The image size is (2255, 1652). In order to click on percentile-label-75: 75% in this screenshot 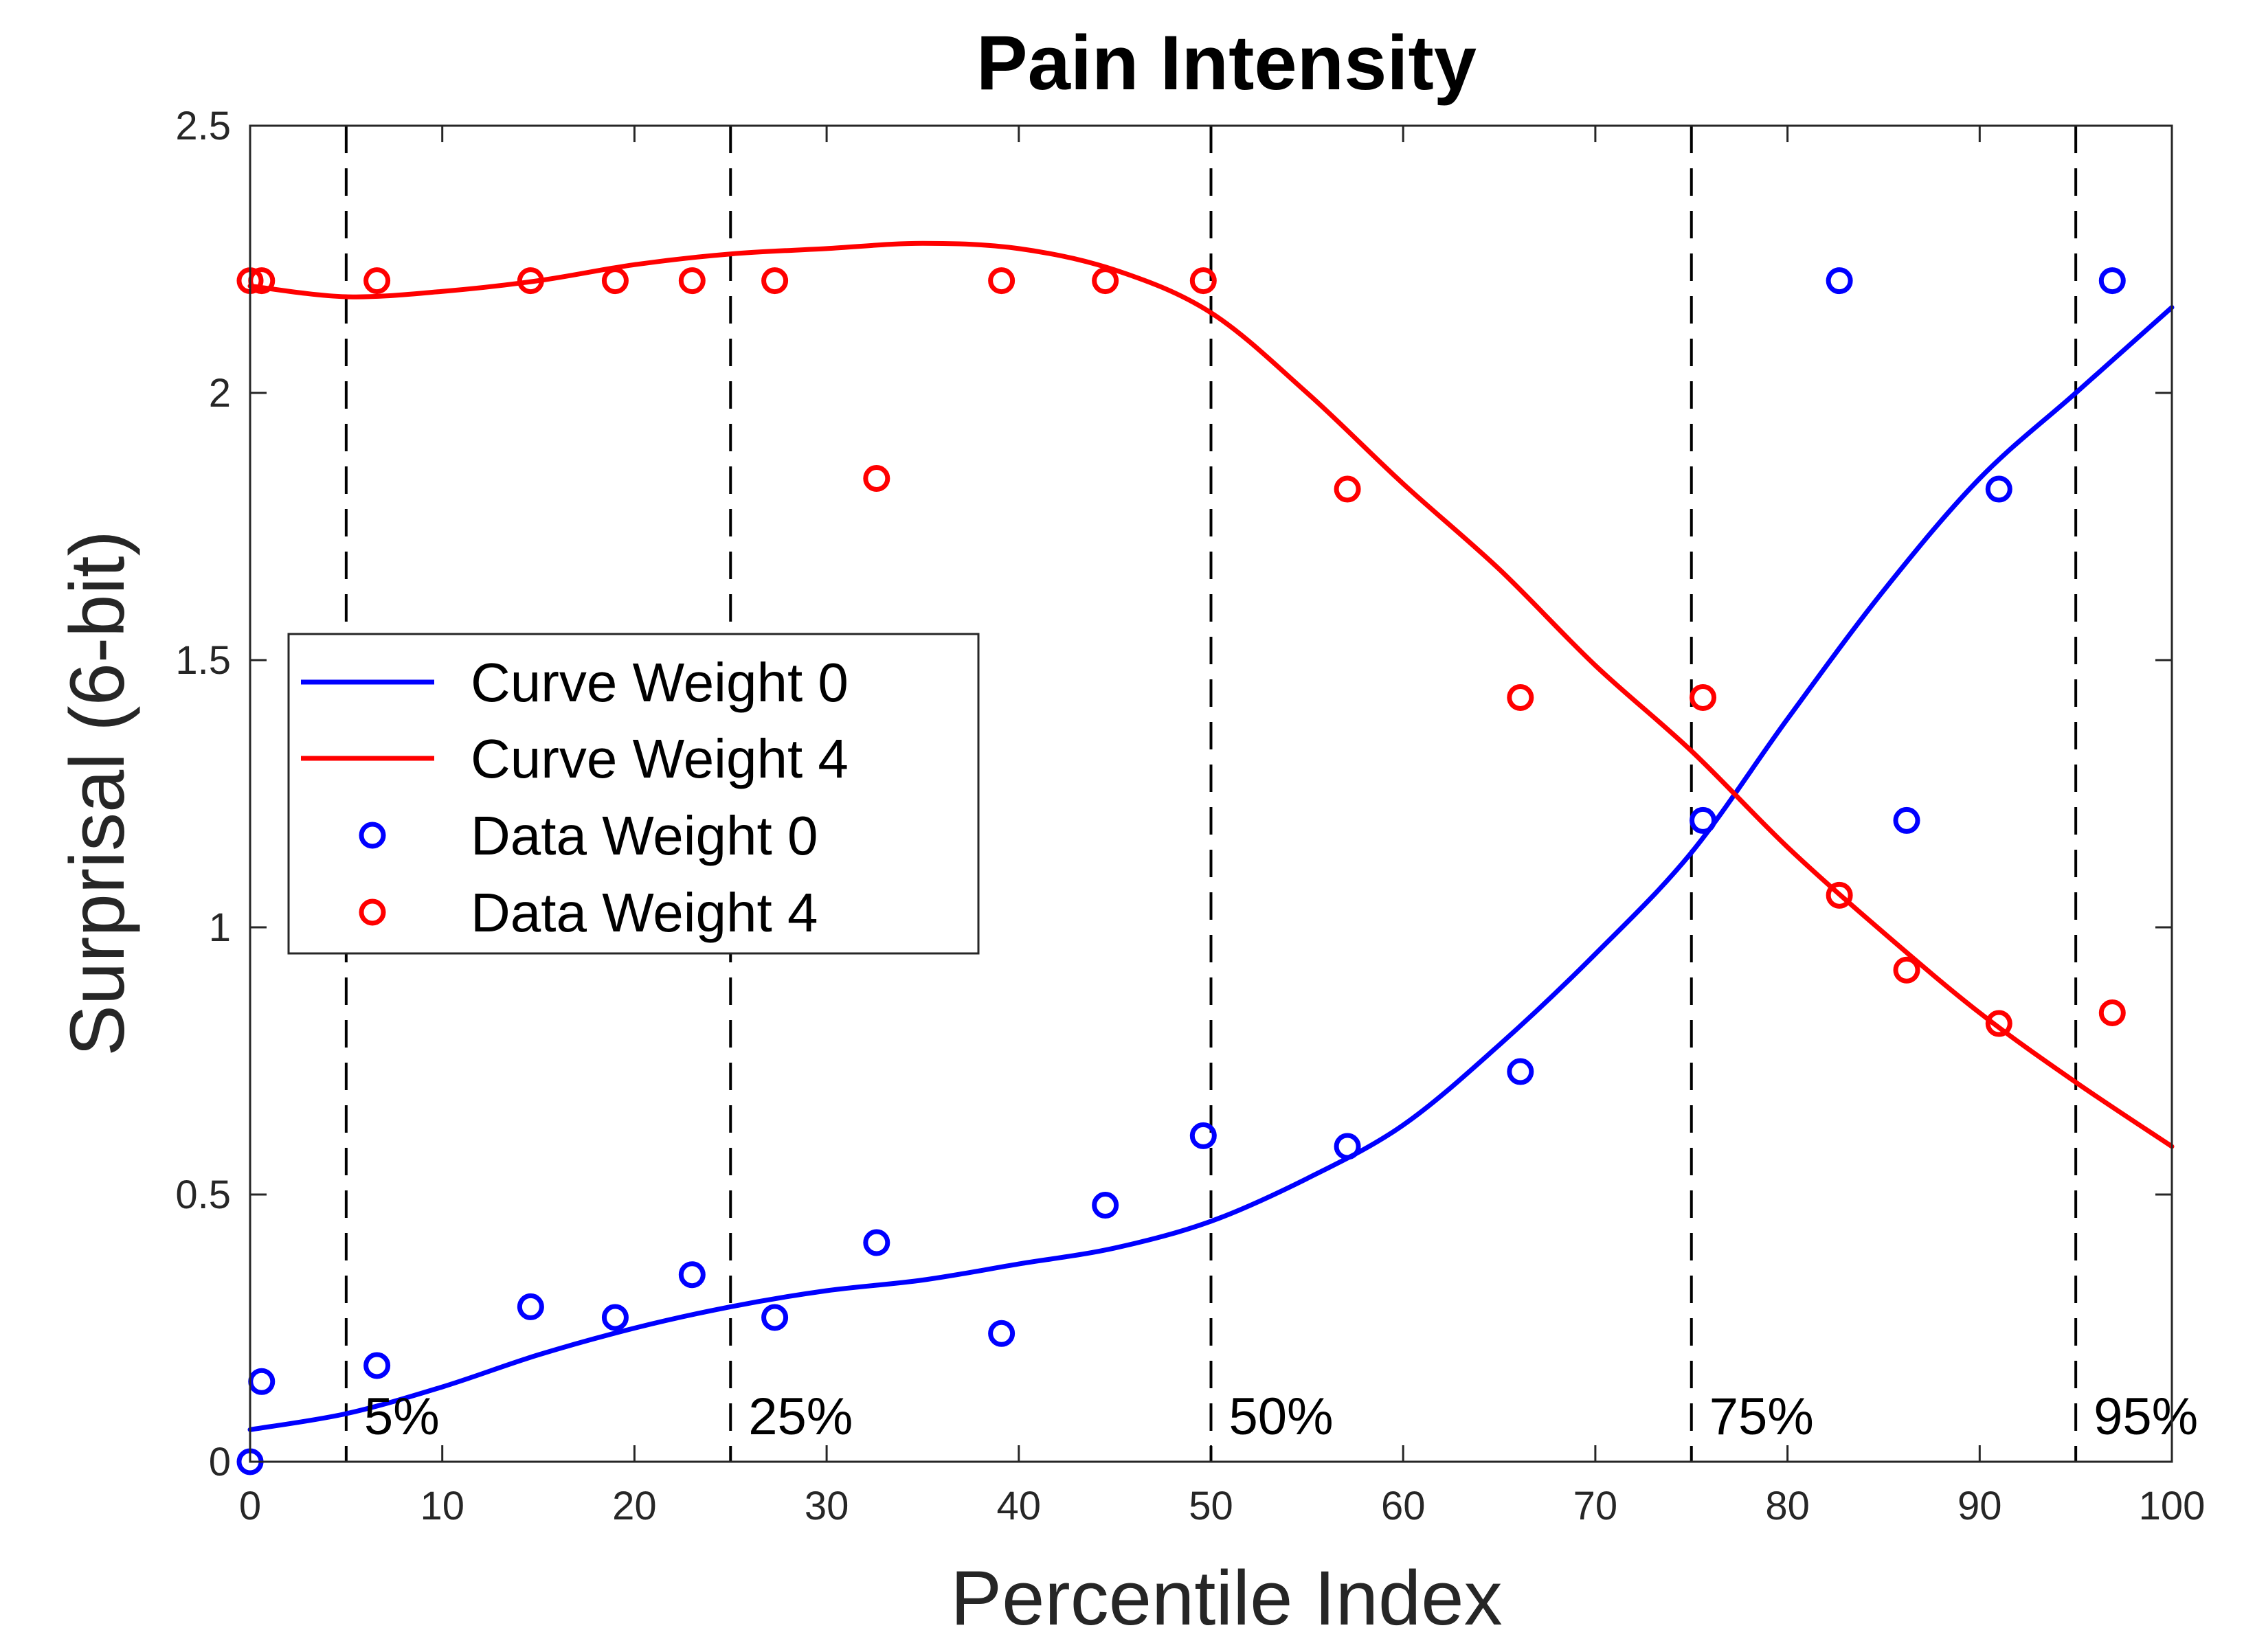, I will do `click(1761, 1417)`.